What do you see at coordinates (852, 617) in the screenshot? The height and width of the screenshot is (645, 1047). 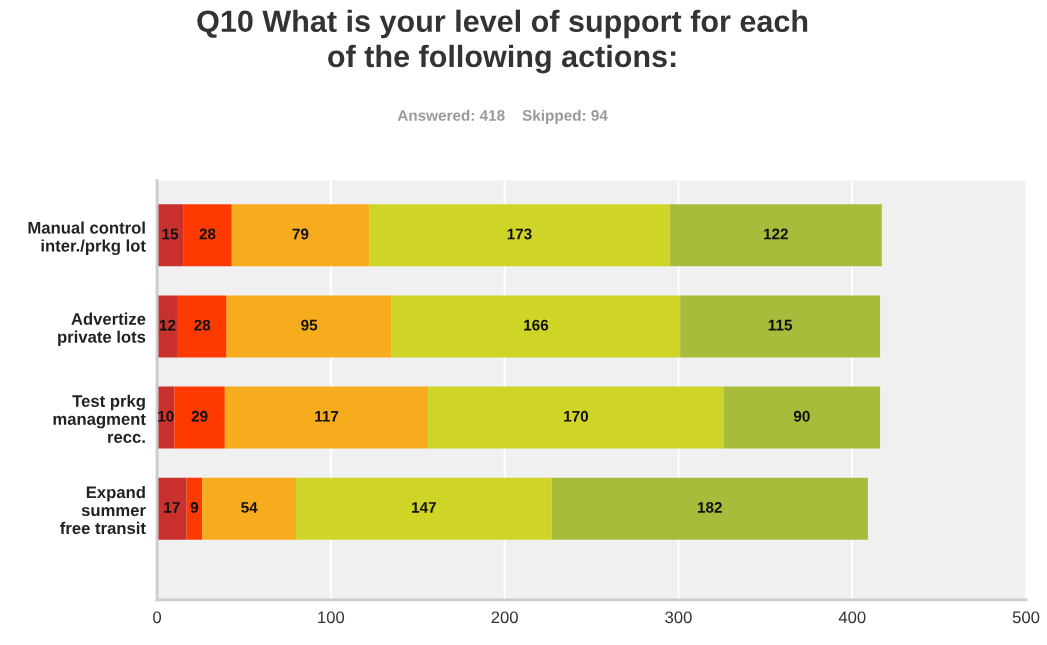 I see `x-tick-label: 400` at bounding box center [852, 617].